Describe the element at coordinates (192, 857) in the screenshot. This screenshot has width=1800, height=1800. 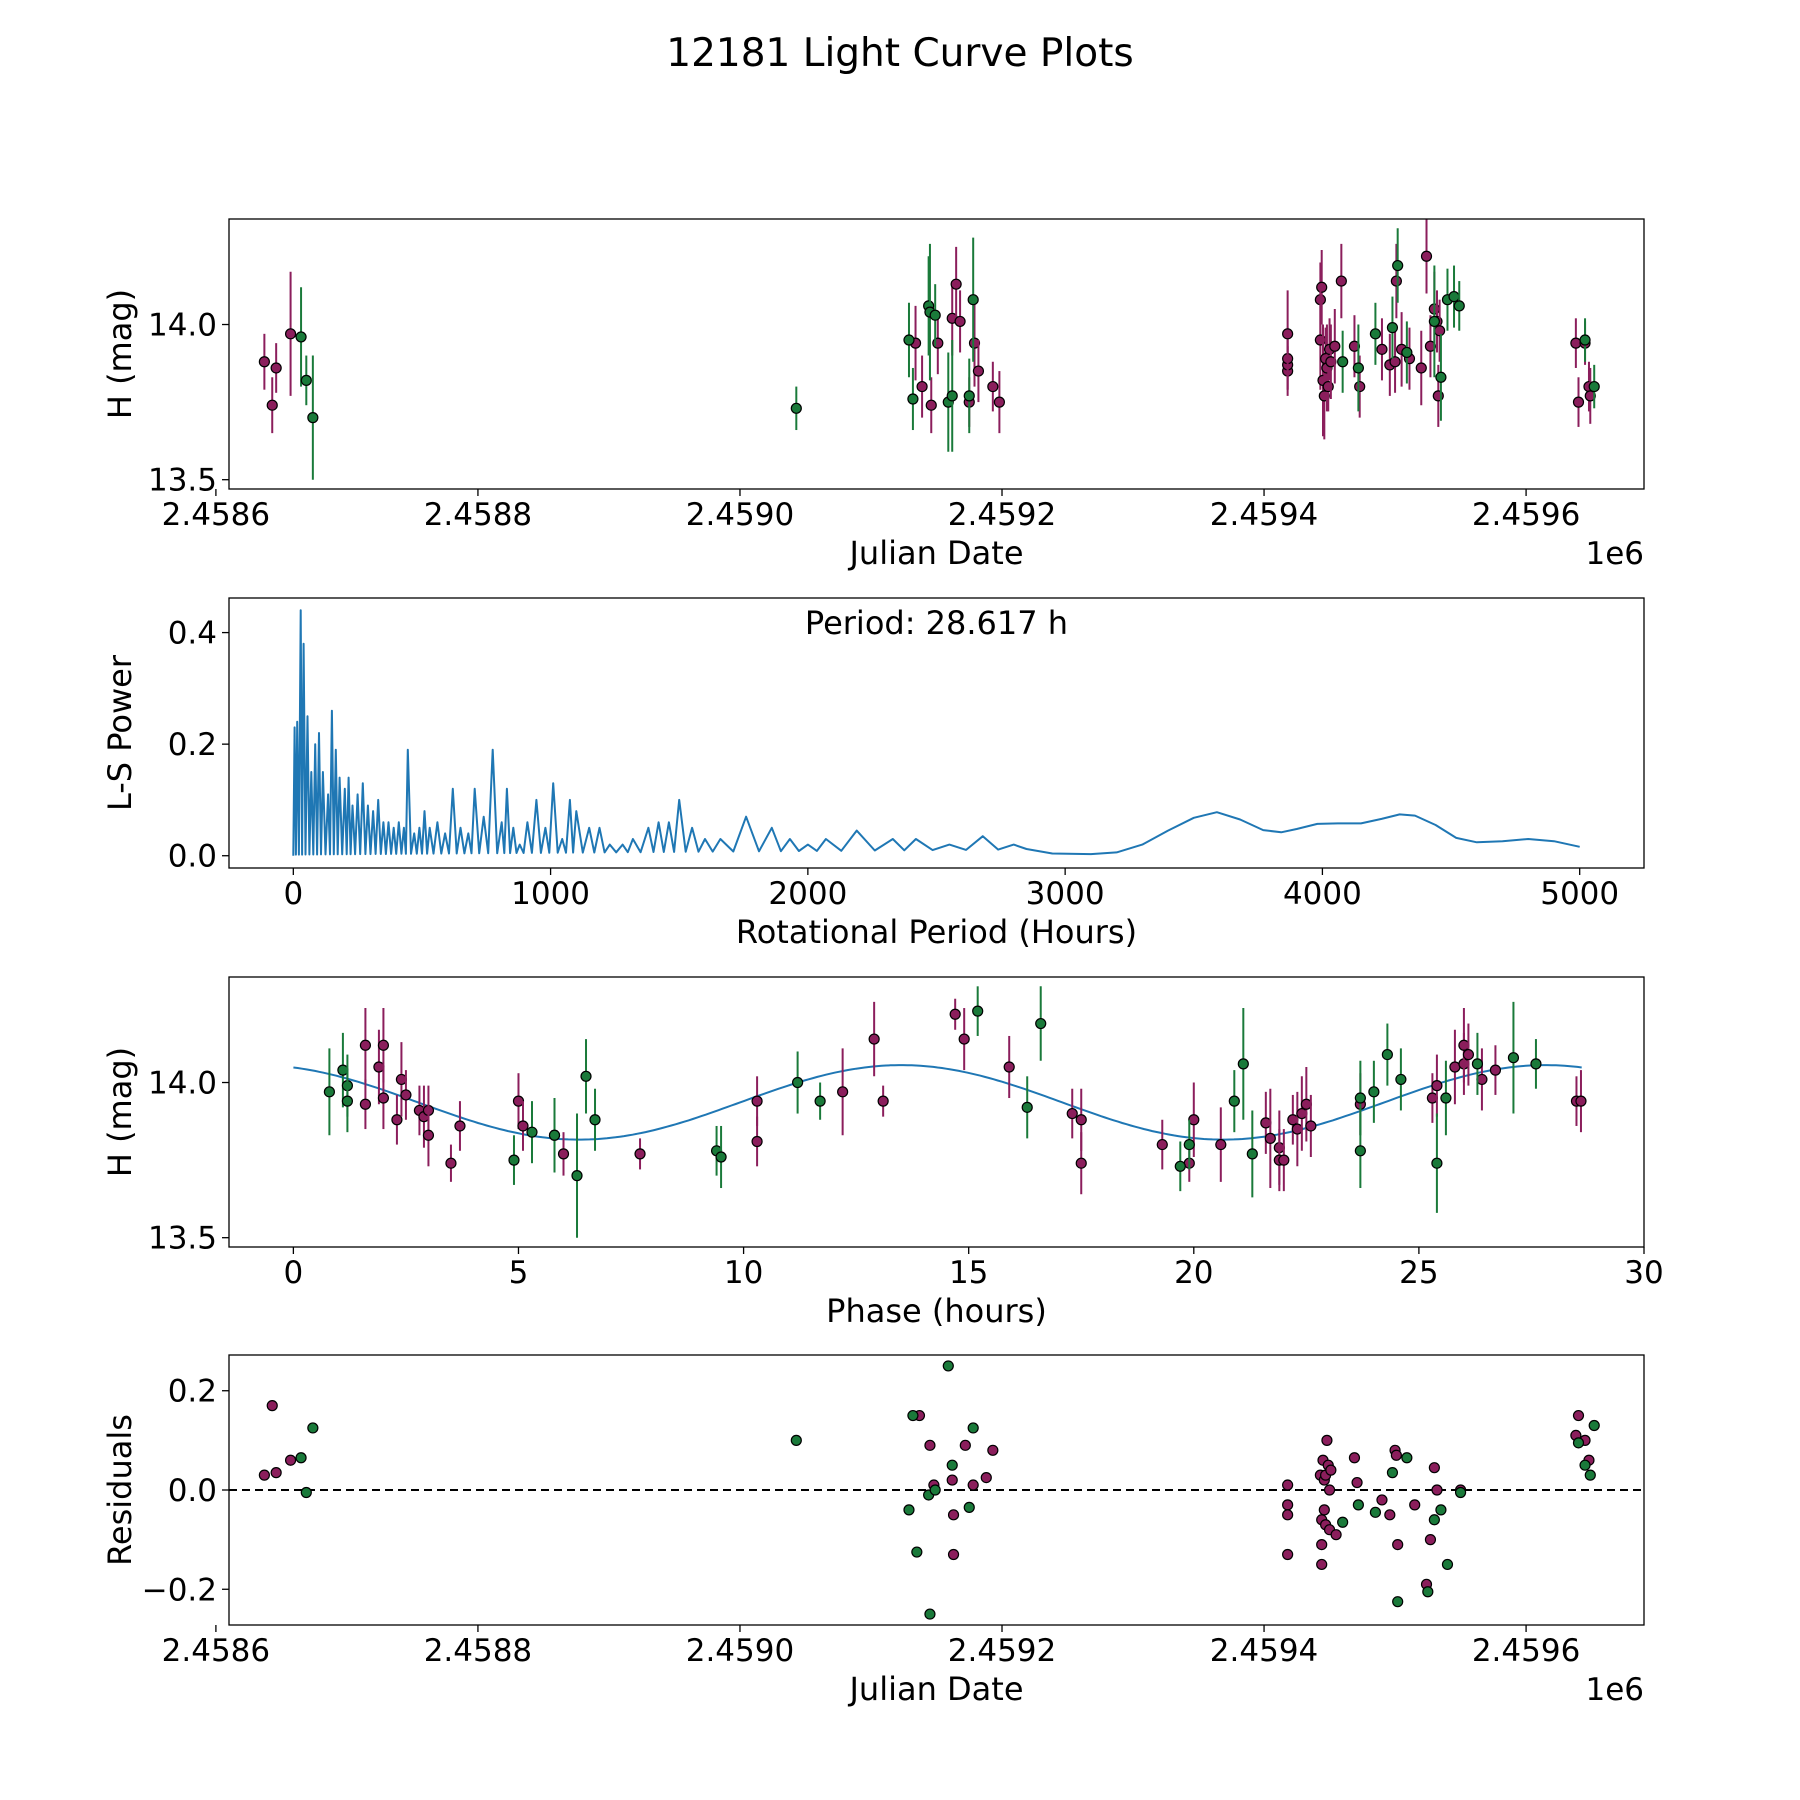
I see `y-tick-label: 0.0` at that location.